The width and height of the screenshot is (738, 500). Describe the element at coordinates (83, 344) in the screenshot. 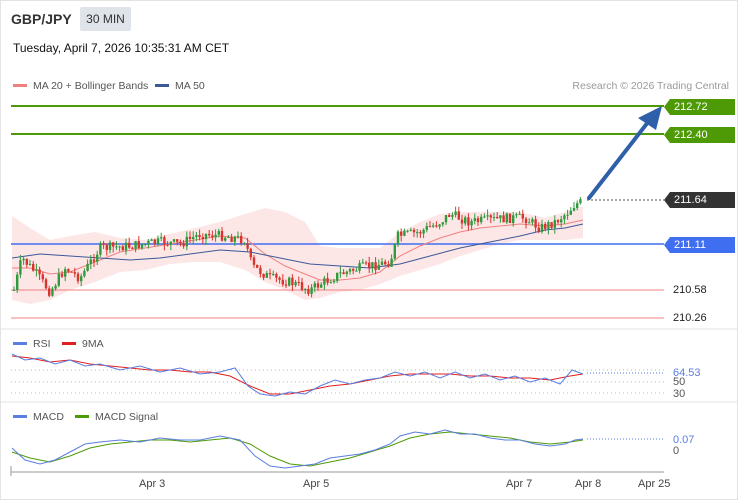

I see `legend-rsi-ma: 9MA` at that location.